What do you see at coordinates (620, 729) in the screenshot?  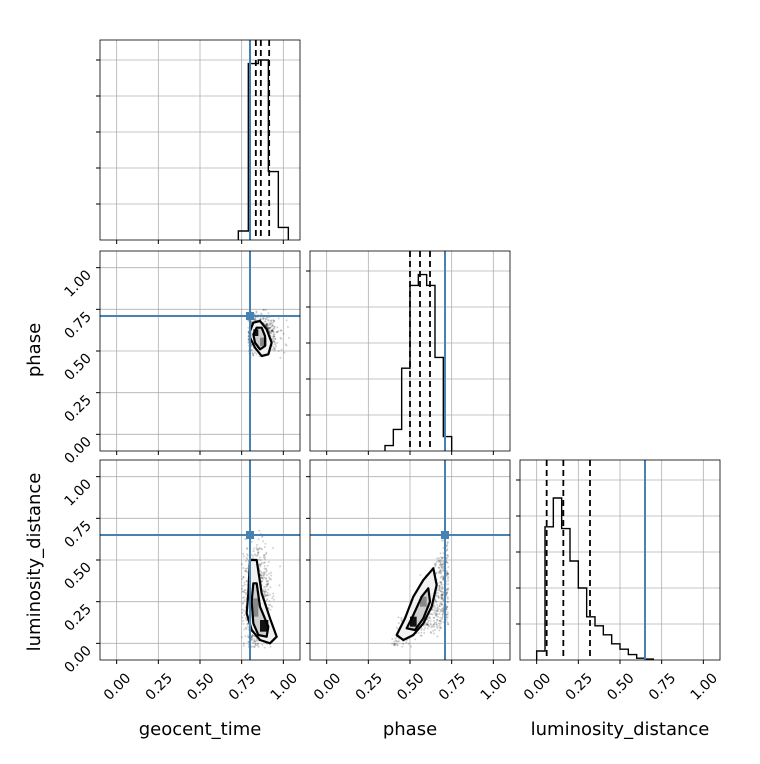 I see `xlabel-luminosity-distance: luminosity_distance` at bounding box center [620, 729].